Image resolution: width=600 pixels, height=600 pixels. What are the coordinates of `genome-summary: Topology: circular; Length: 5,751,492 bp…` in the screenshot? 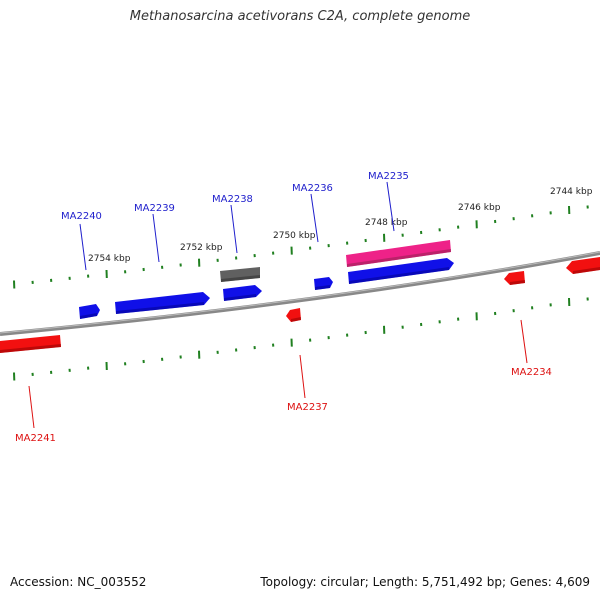 It's located at (425, 582).